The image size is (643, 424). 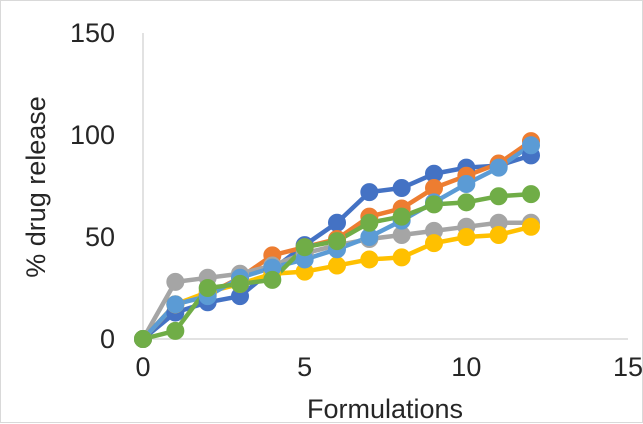 What do you see at coordinates (385, 409) in the screenshot?
I see `x-axis-title: Formulations` at bounding box center [385, 409].